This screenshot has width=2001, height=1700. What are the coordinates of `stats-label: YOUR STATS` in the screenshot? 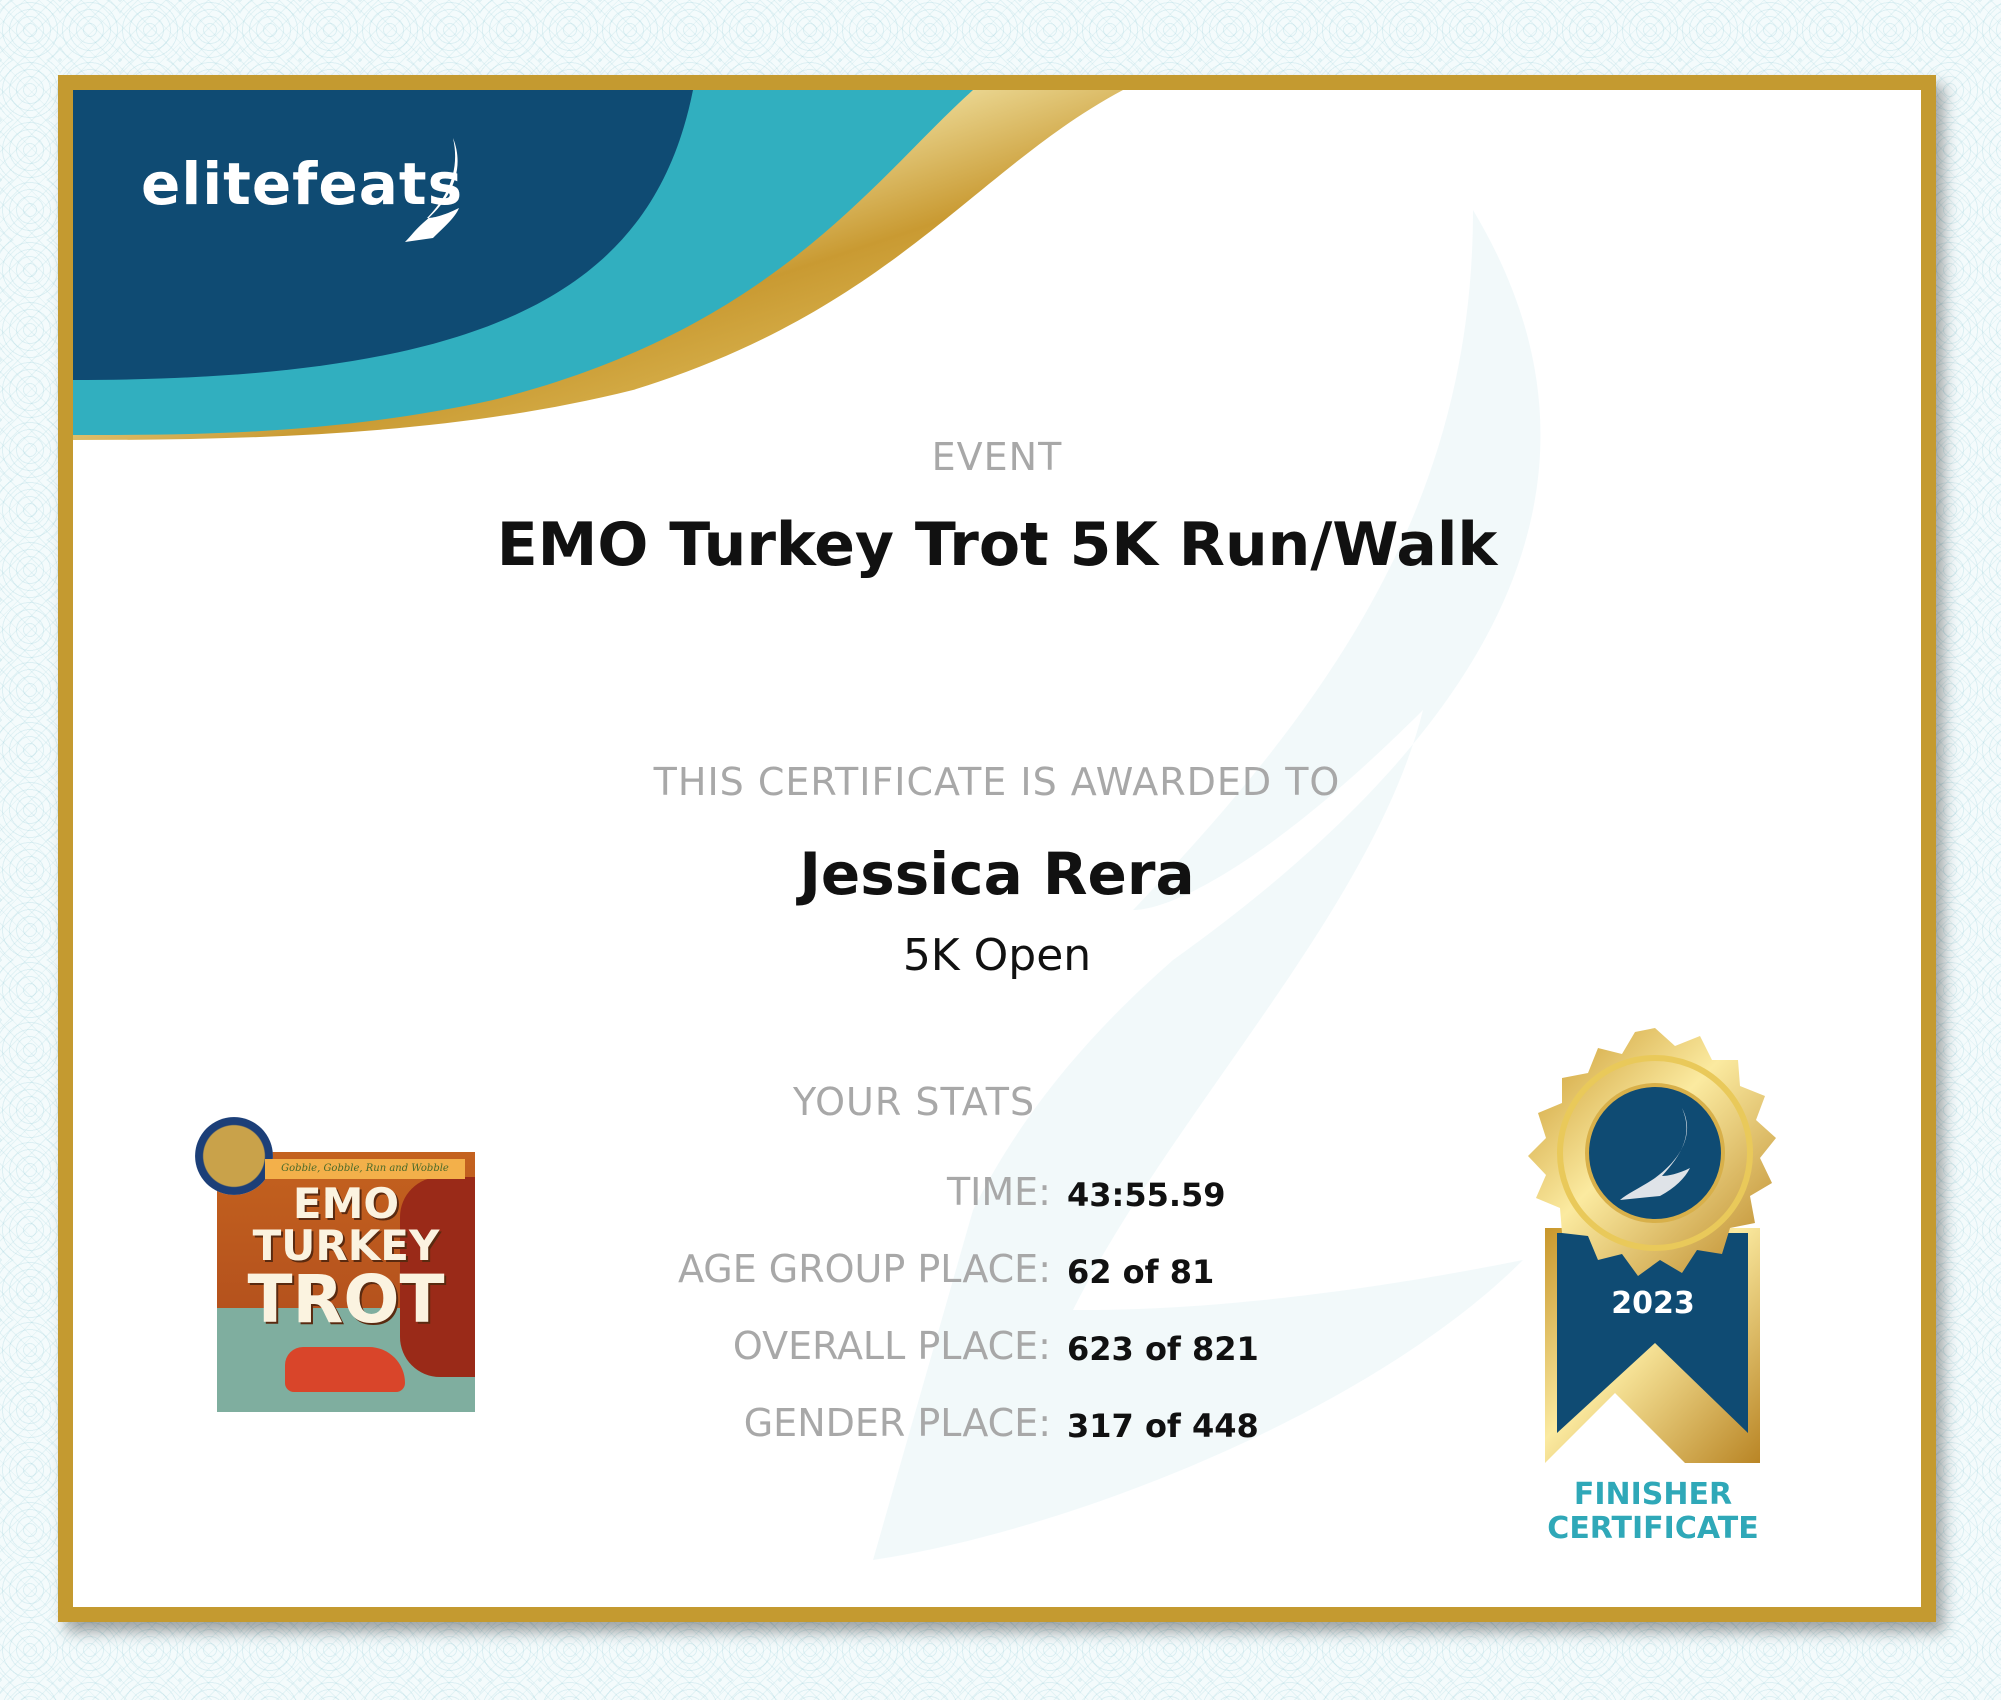 It's located at (914, 1102).